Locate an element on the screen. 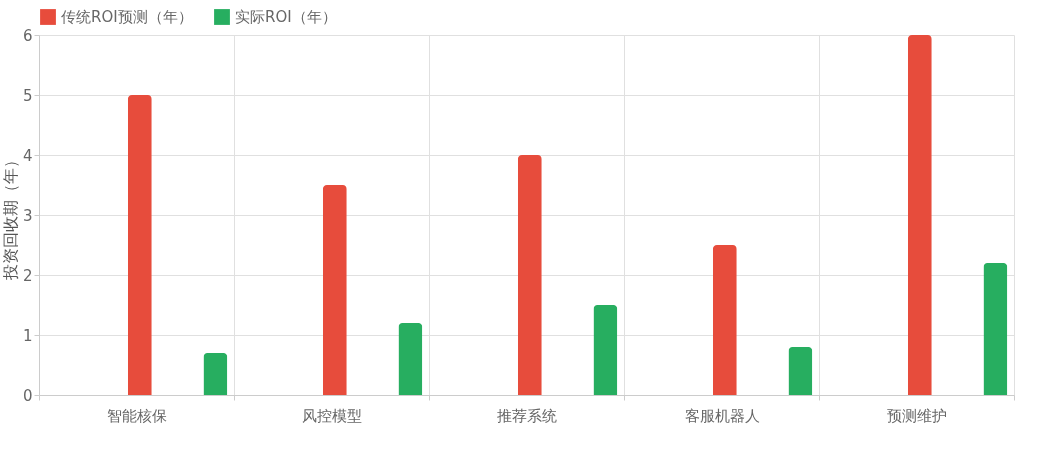  x-tick-label: 客服机器人 is located at coordinates (722, 415).